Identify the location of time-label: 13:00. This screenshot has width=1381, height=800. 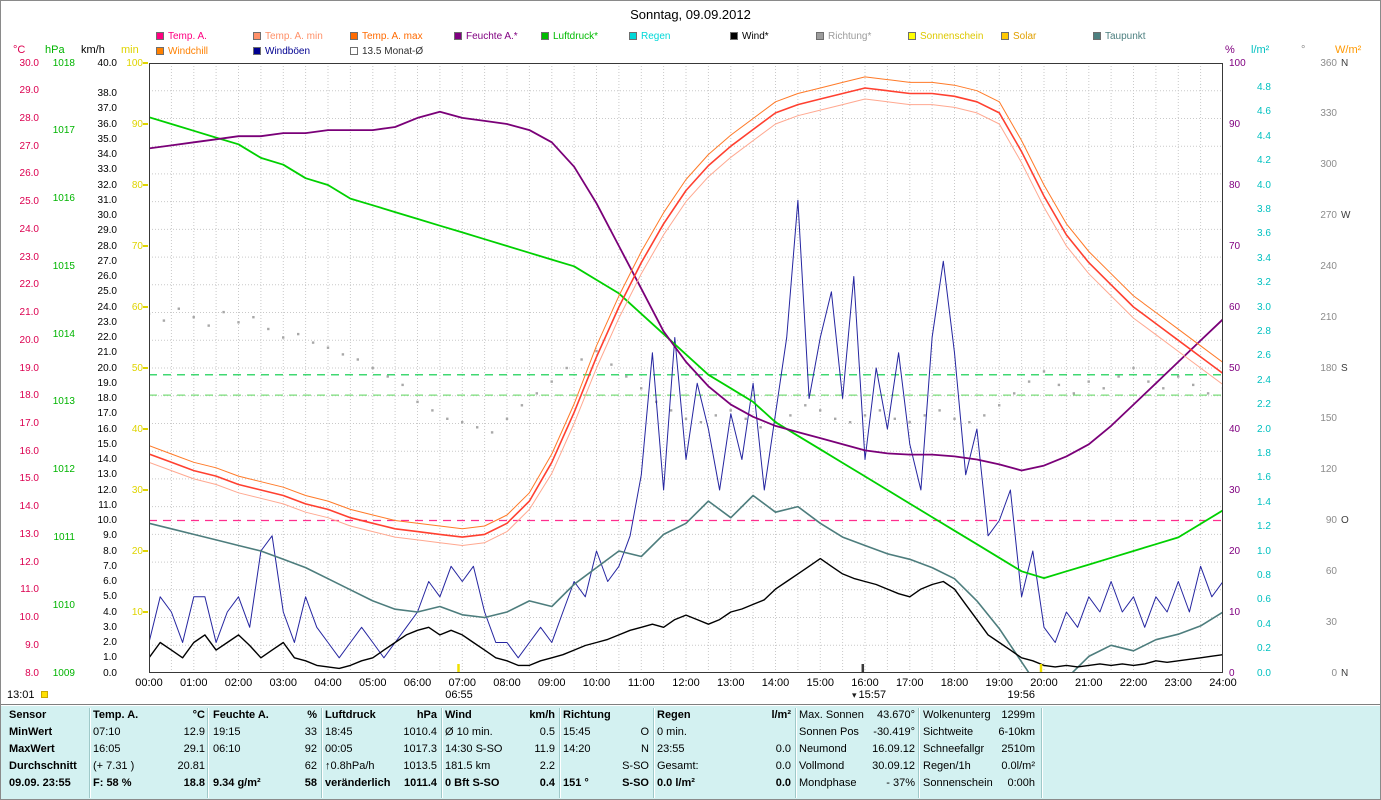
(730, 683).